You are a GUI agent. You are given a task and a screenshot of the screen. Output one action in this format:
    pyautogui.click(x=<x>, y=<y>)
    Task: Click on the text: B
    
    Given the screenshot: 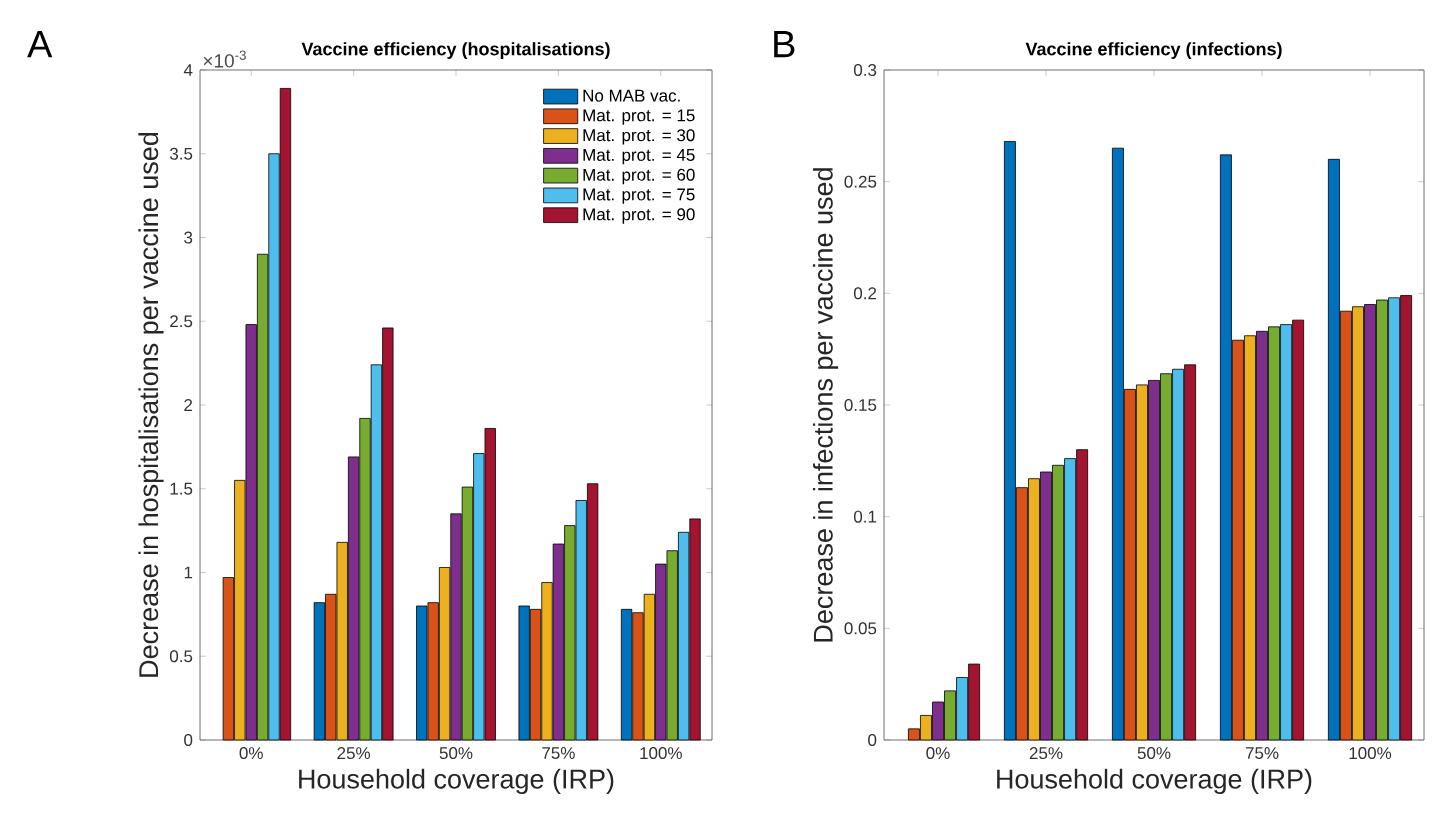 What is the action you would take?
    pyautogui.click(x=784, y=44)
    